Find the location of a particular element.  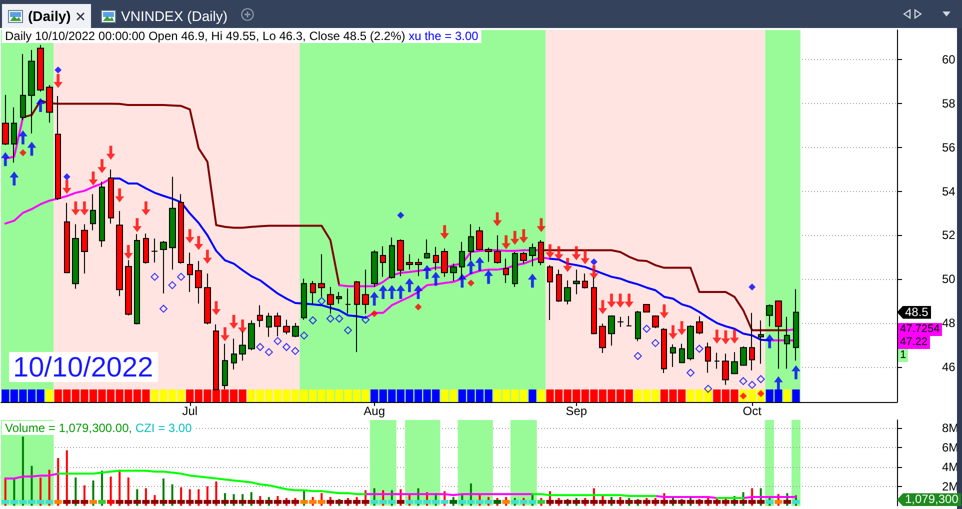

y-tick-label: 50 is located at coordinates (949, 279).